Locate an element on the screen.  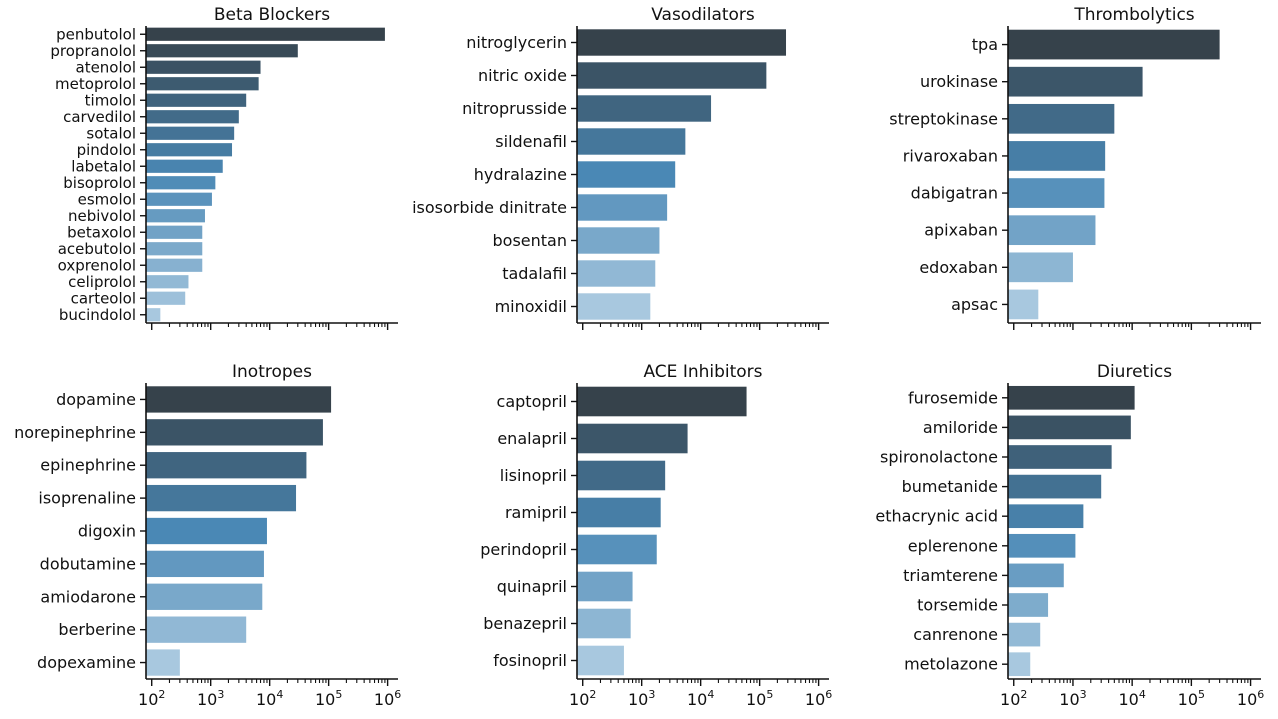
bar-enalapril is located at coordinates (632, 438).